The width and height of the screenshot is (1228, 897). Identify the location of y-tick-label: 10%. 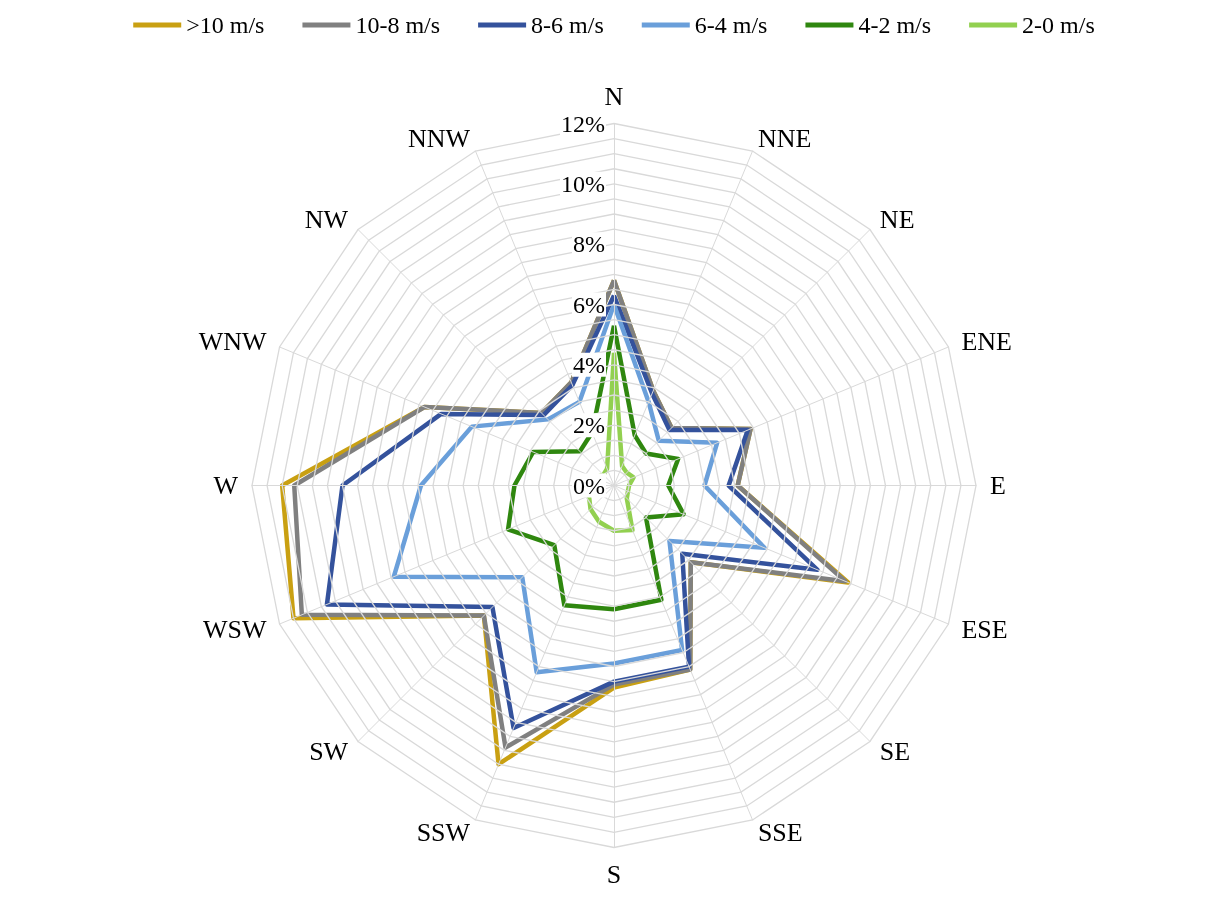
(583, 183).